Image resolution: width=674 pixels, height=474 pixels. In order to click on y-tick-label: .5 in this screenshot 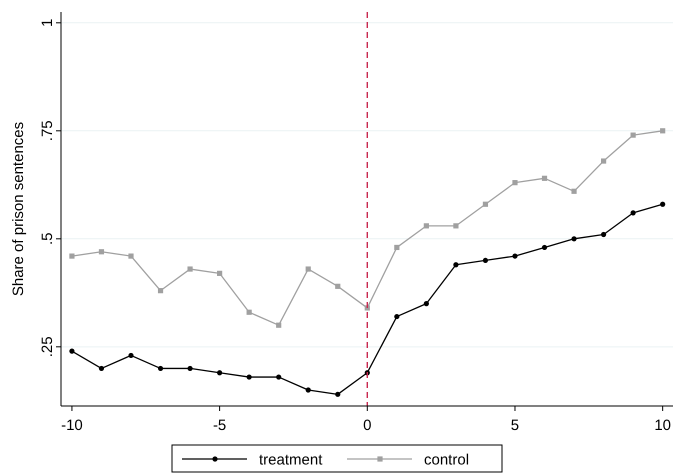, I will do `click(47, 239)`.